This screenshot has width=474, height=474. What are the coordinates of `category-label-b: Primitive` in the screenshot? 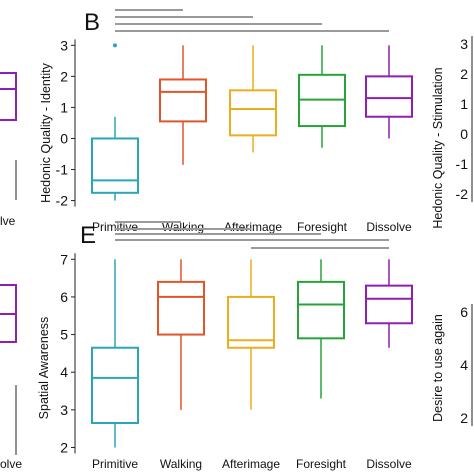 It's located at (115, 227).